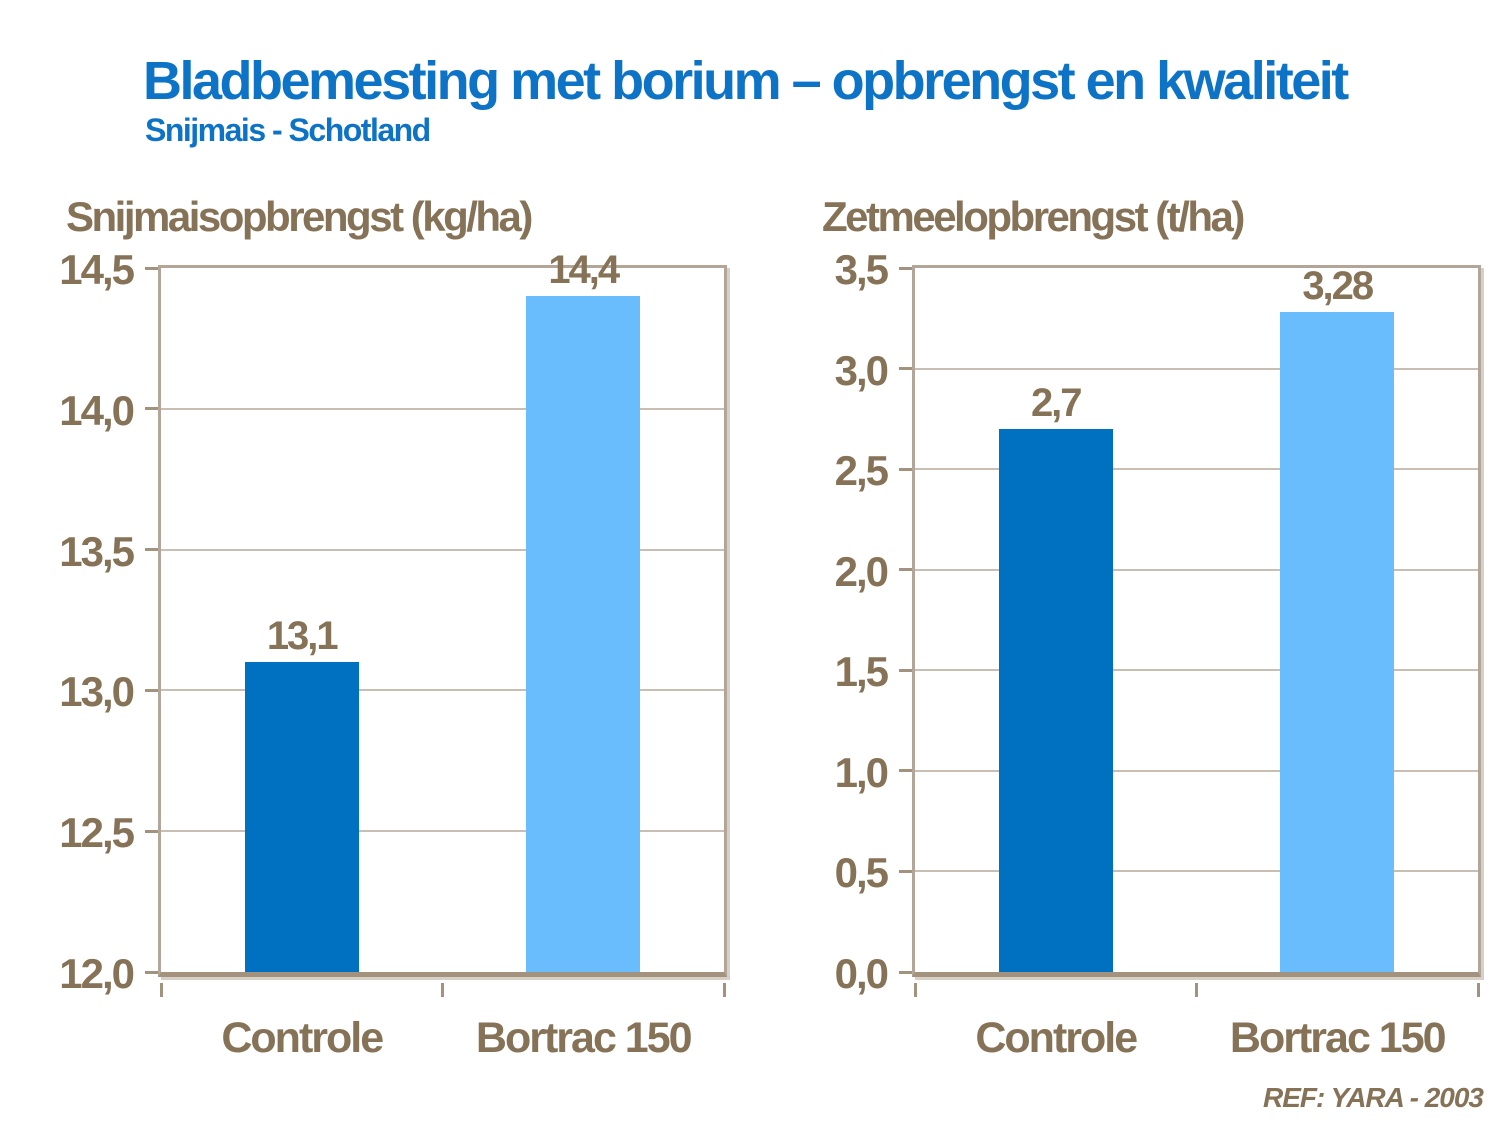 This screenshot has width=1499, height=1125. What do you see at coordinates (1056, 402) in the screenshot?
I see `bar-value-label: 2,7` at bounding box center [1056, 402].